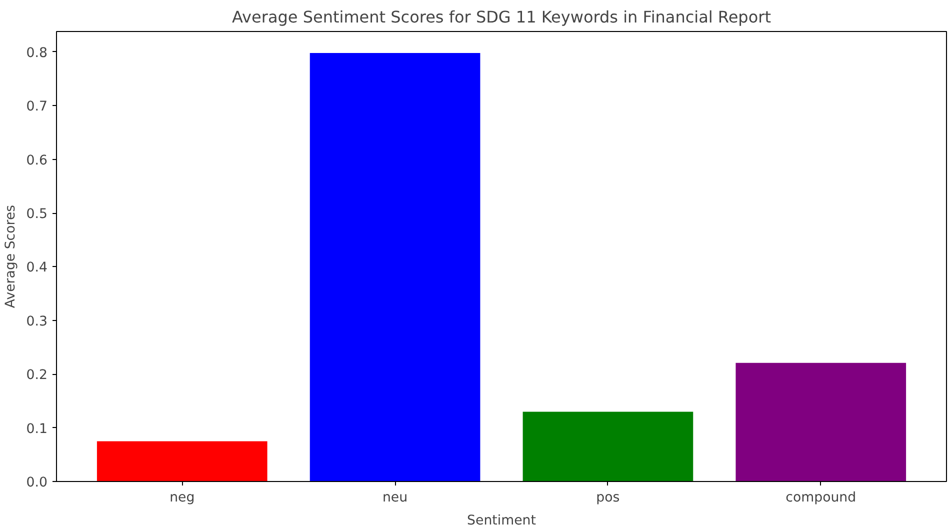 Image resolution: width=950 pixels, height=531 pixels. I want to click on chart-title: Average Sentiment Scores for SDG 11 Keywords in Financial Report, so click(501, 17).